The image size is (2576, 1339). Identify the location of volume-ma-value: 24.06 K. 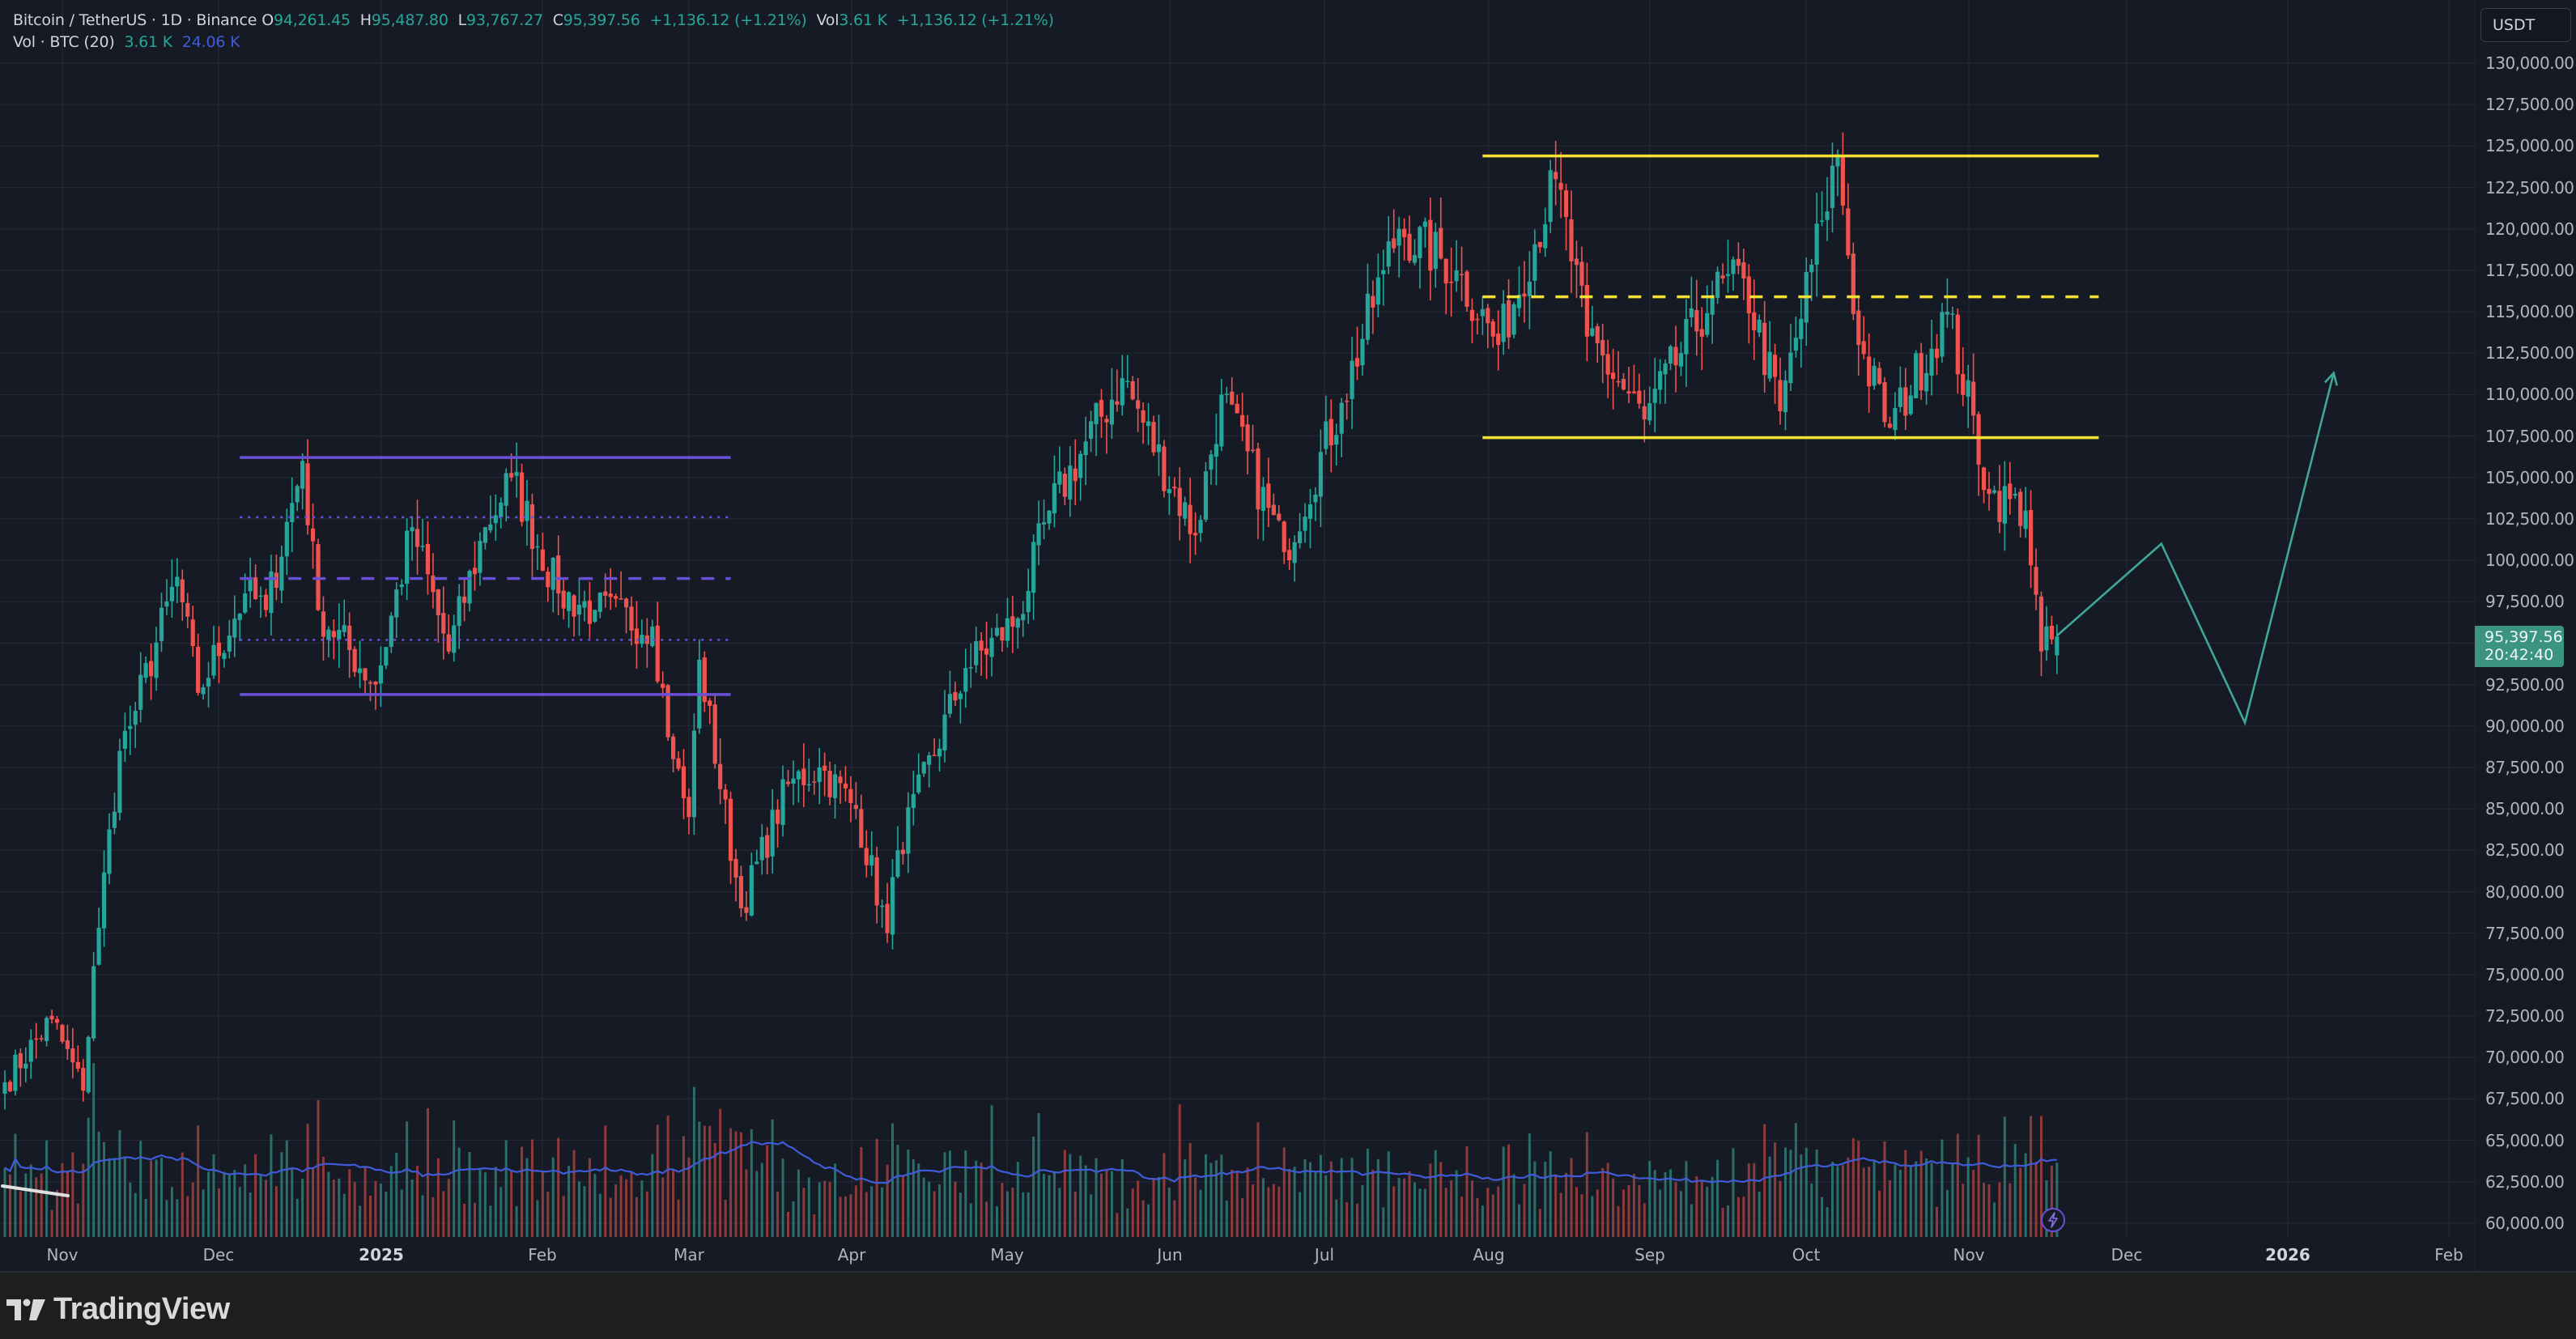
(211, 42).